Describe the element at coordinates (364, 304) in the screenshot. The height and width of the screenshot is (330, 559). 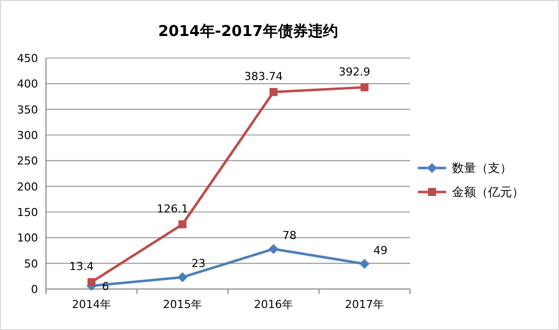
I see `x-tick-label: 2017年` at that location.